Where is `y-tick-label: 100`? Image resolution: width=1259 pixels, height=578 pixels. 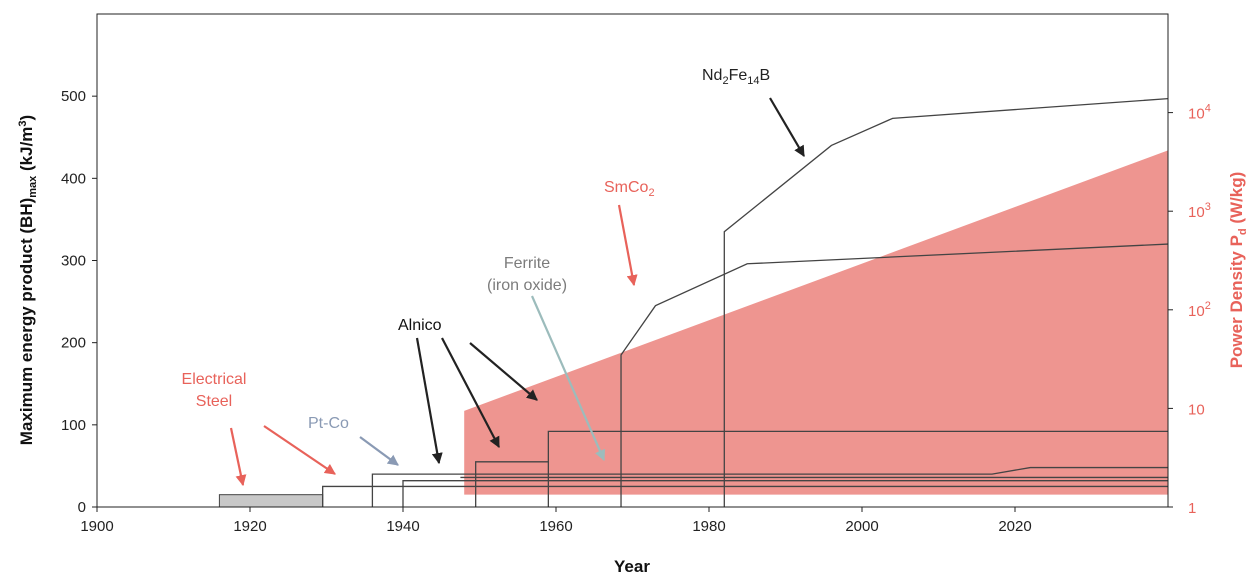
y-tick-label: 100 is located at coordinates (73, 425).